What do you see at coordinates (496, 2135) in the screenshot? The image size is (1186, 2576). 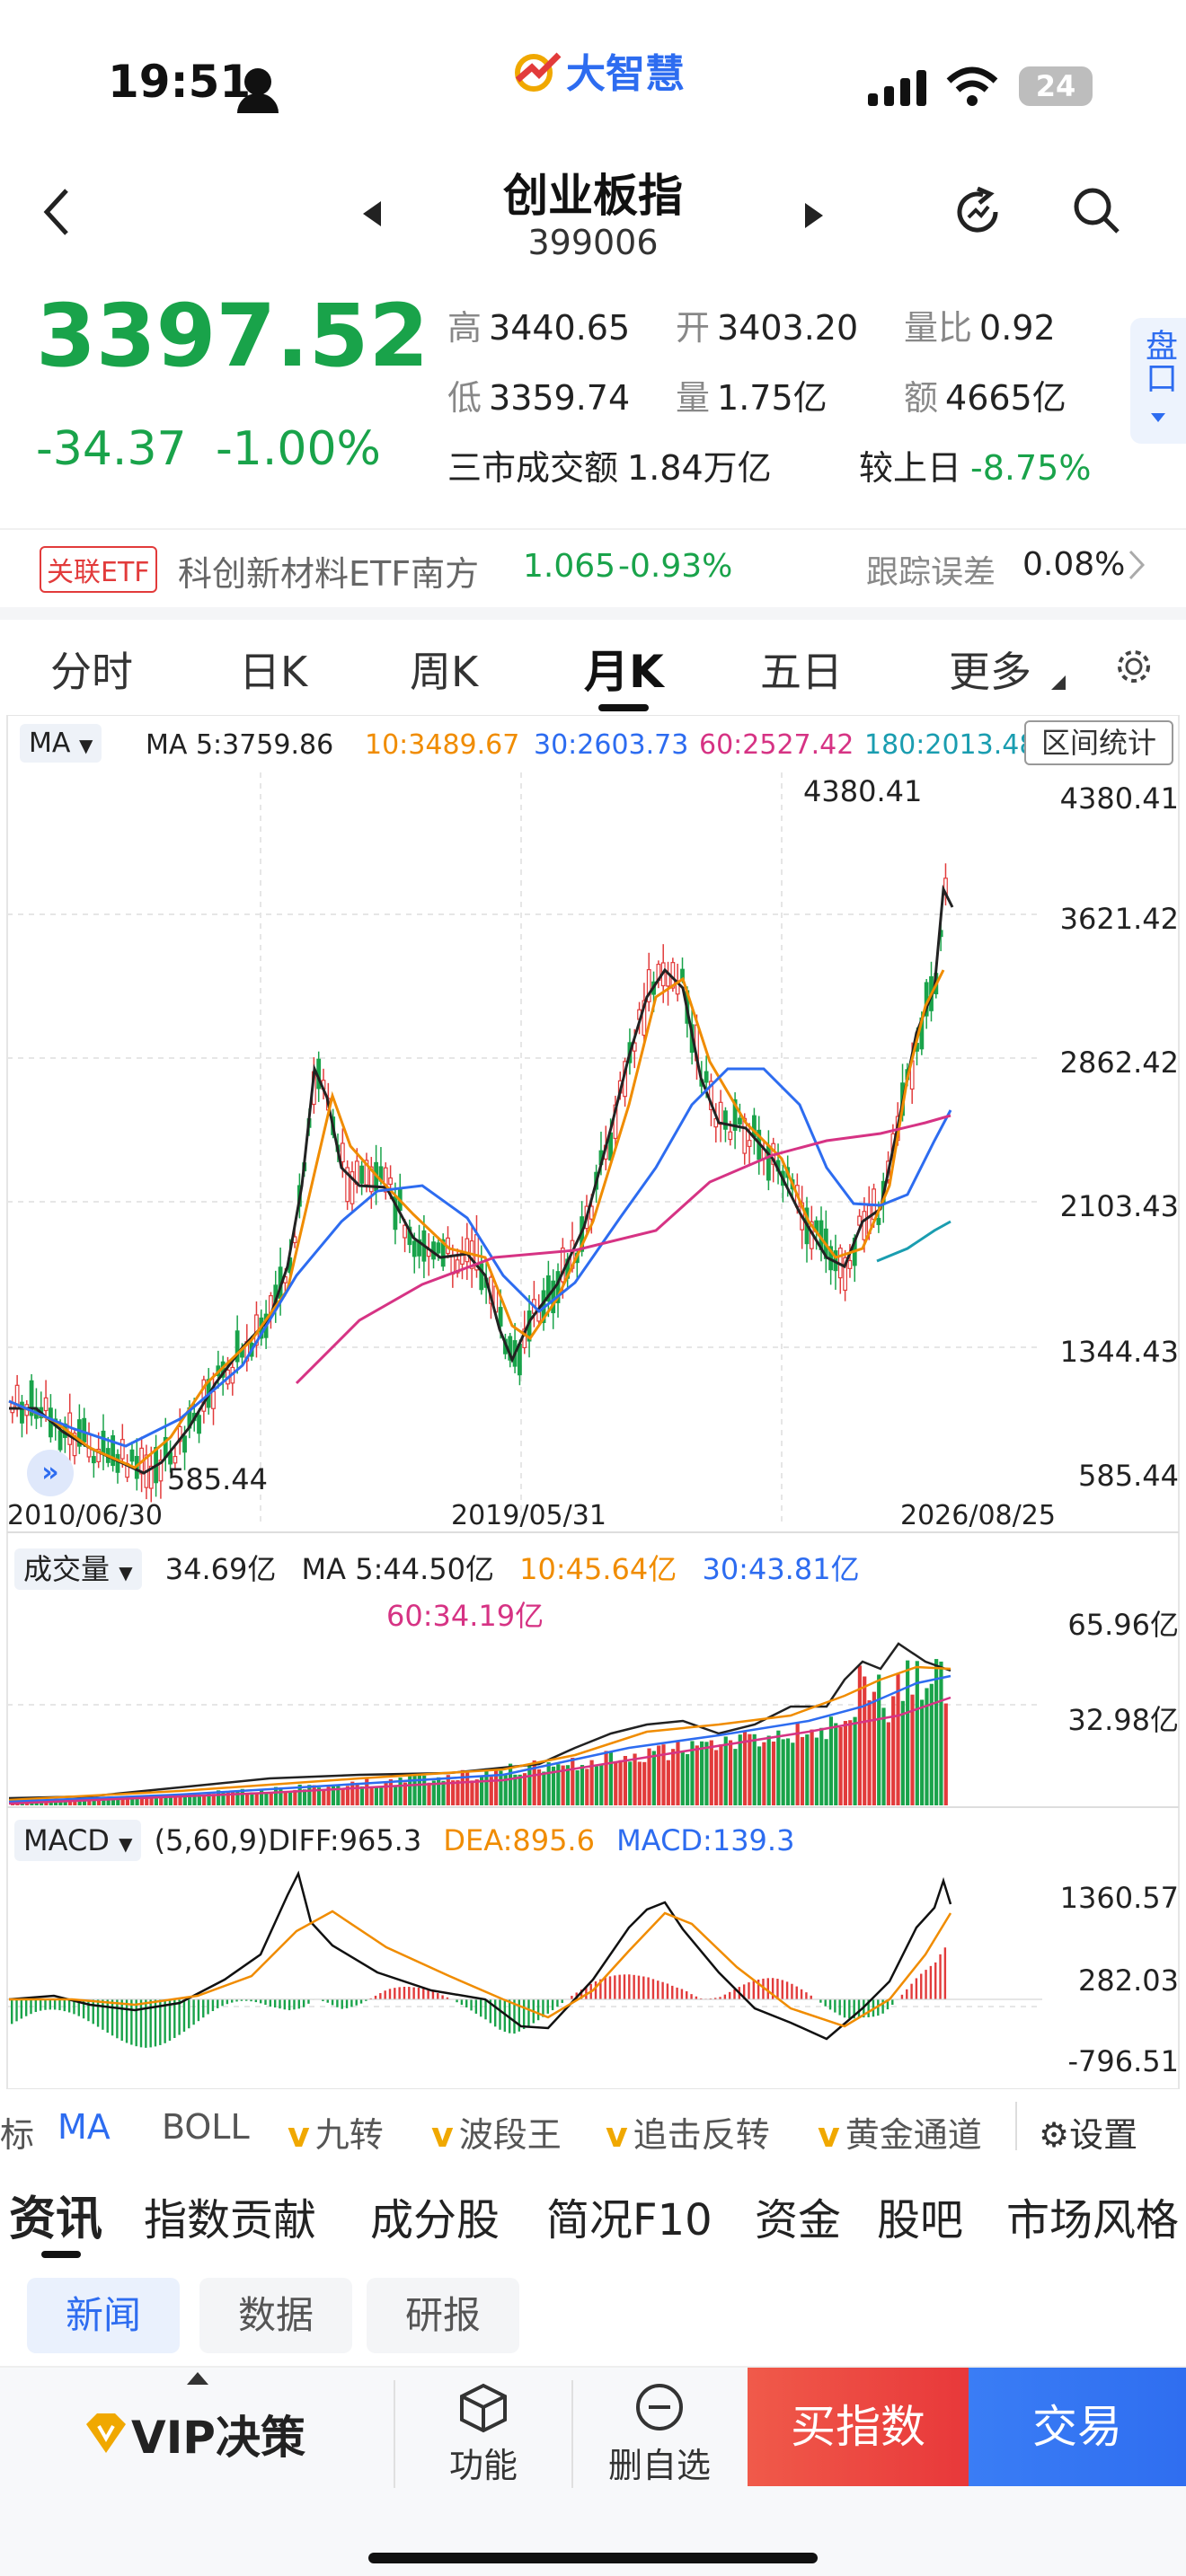 I see `indicator-tab-boduan: v 波段王` at bounding box center [496, 2135].